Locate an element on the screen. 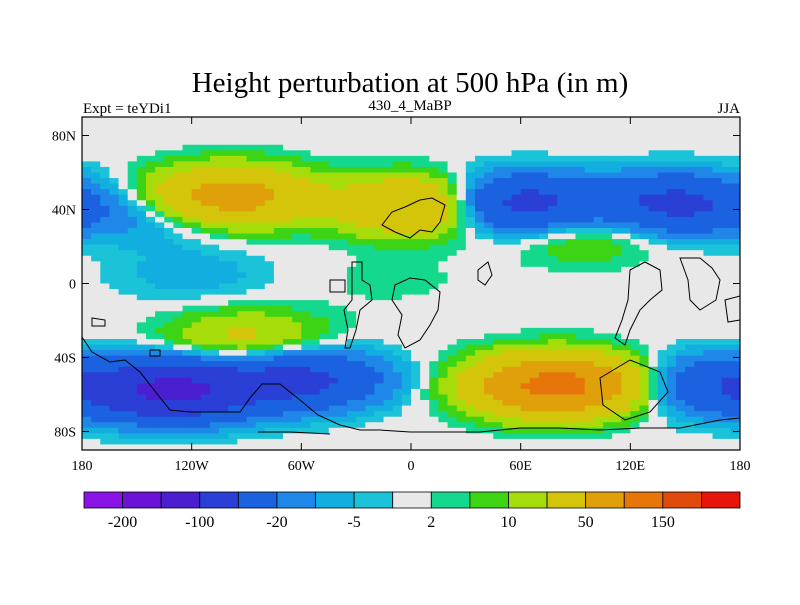 This screenshot has height=605, width=800. colorbar-bin is located at coordinates (682, 500).